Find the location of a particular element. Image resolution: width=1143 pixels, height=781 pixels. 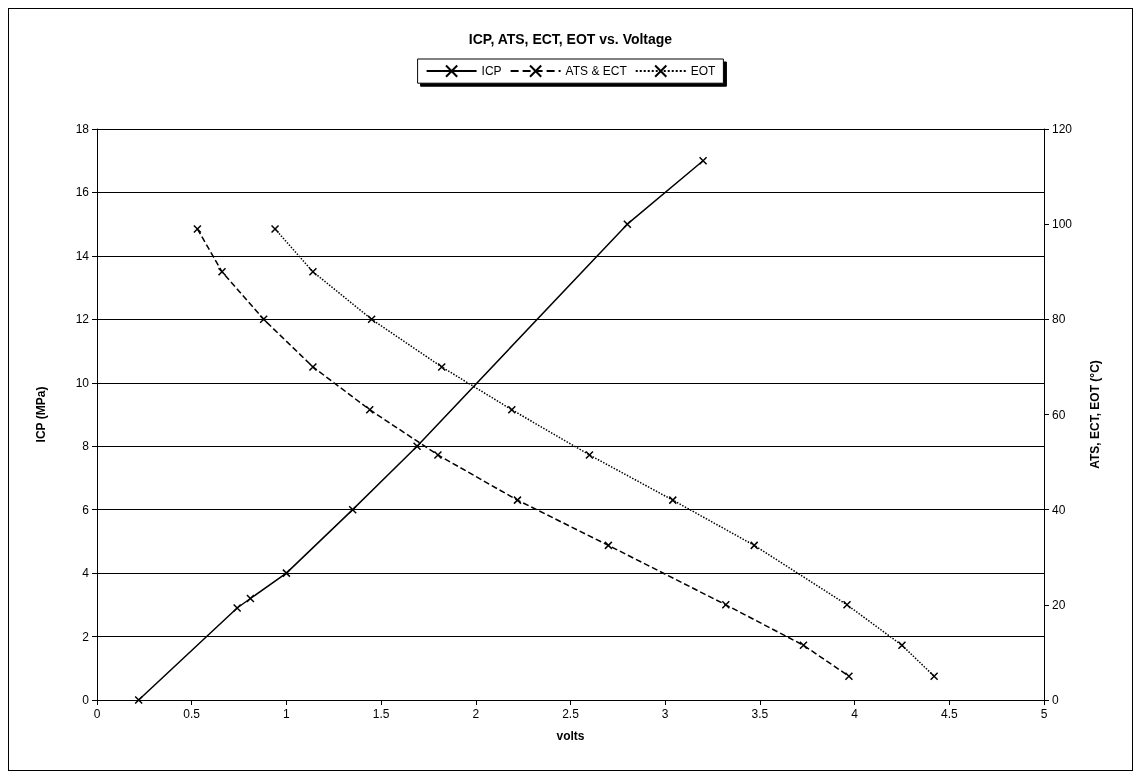

x-tick-label: 0 is located at coordinates (97, 714).